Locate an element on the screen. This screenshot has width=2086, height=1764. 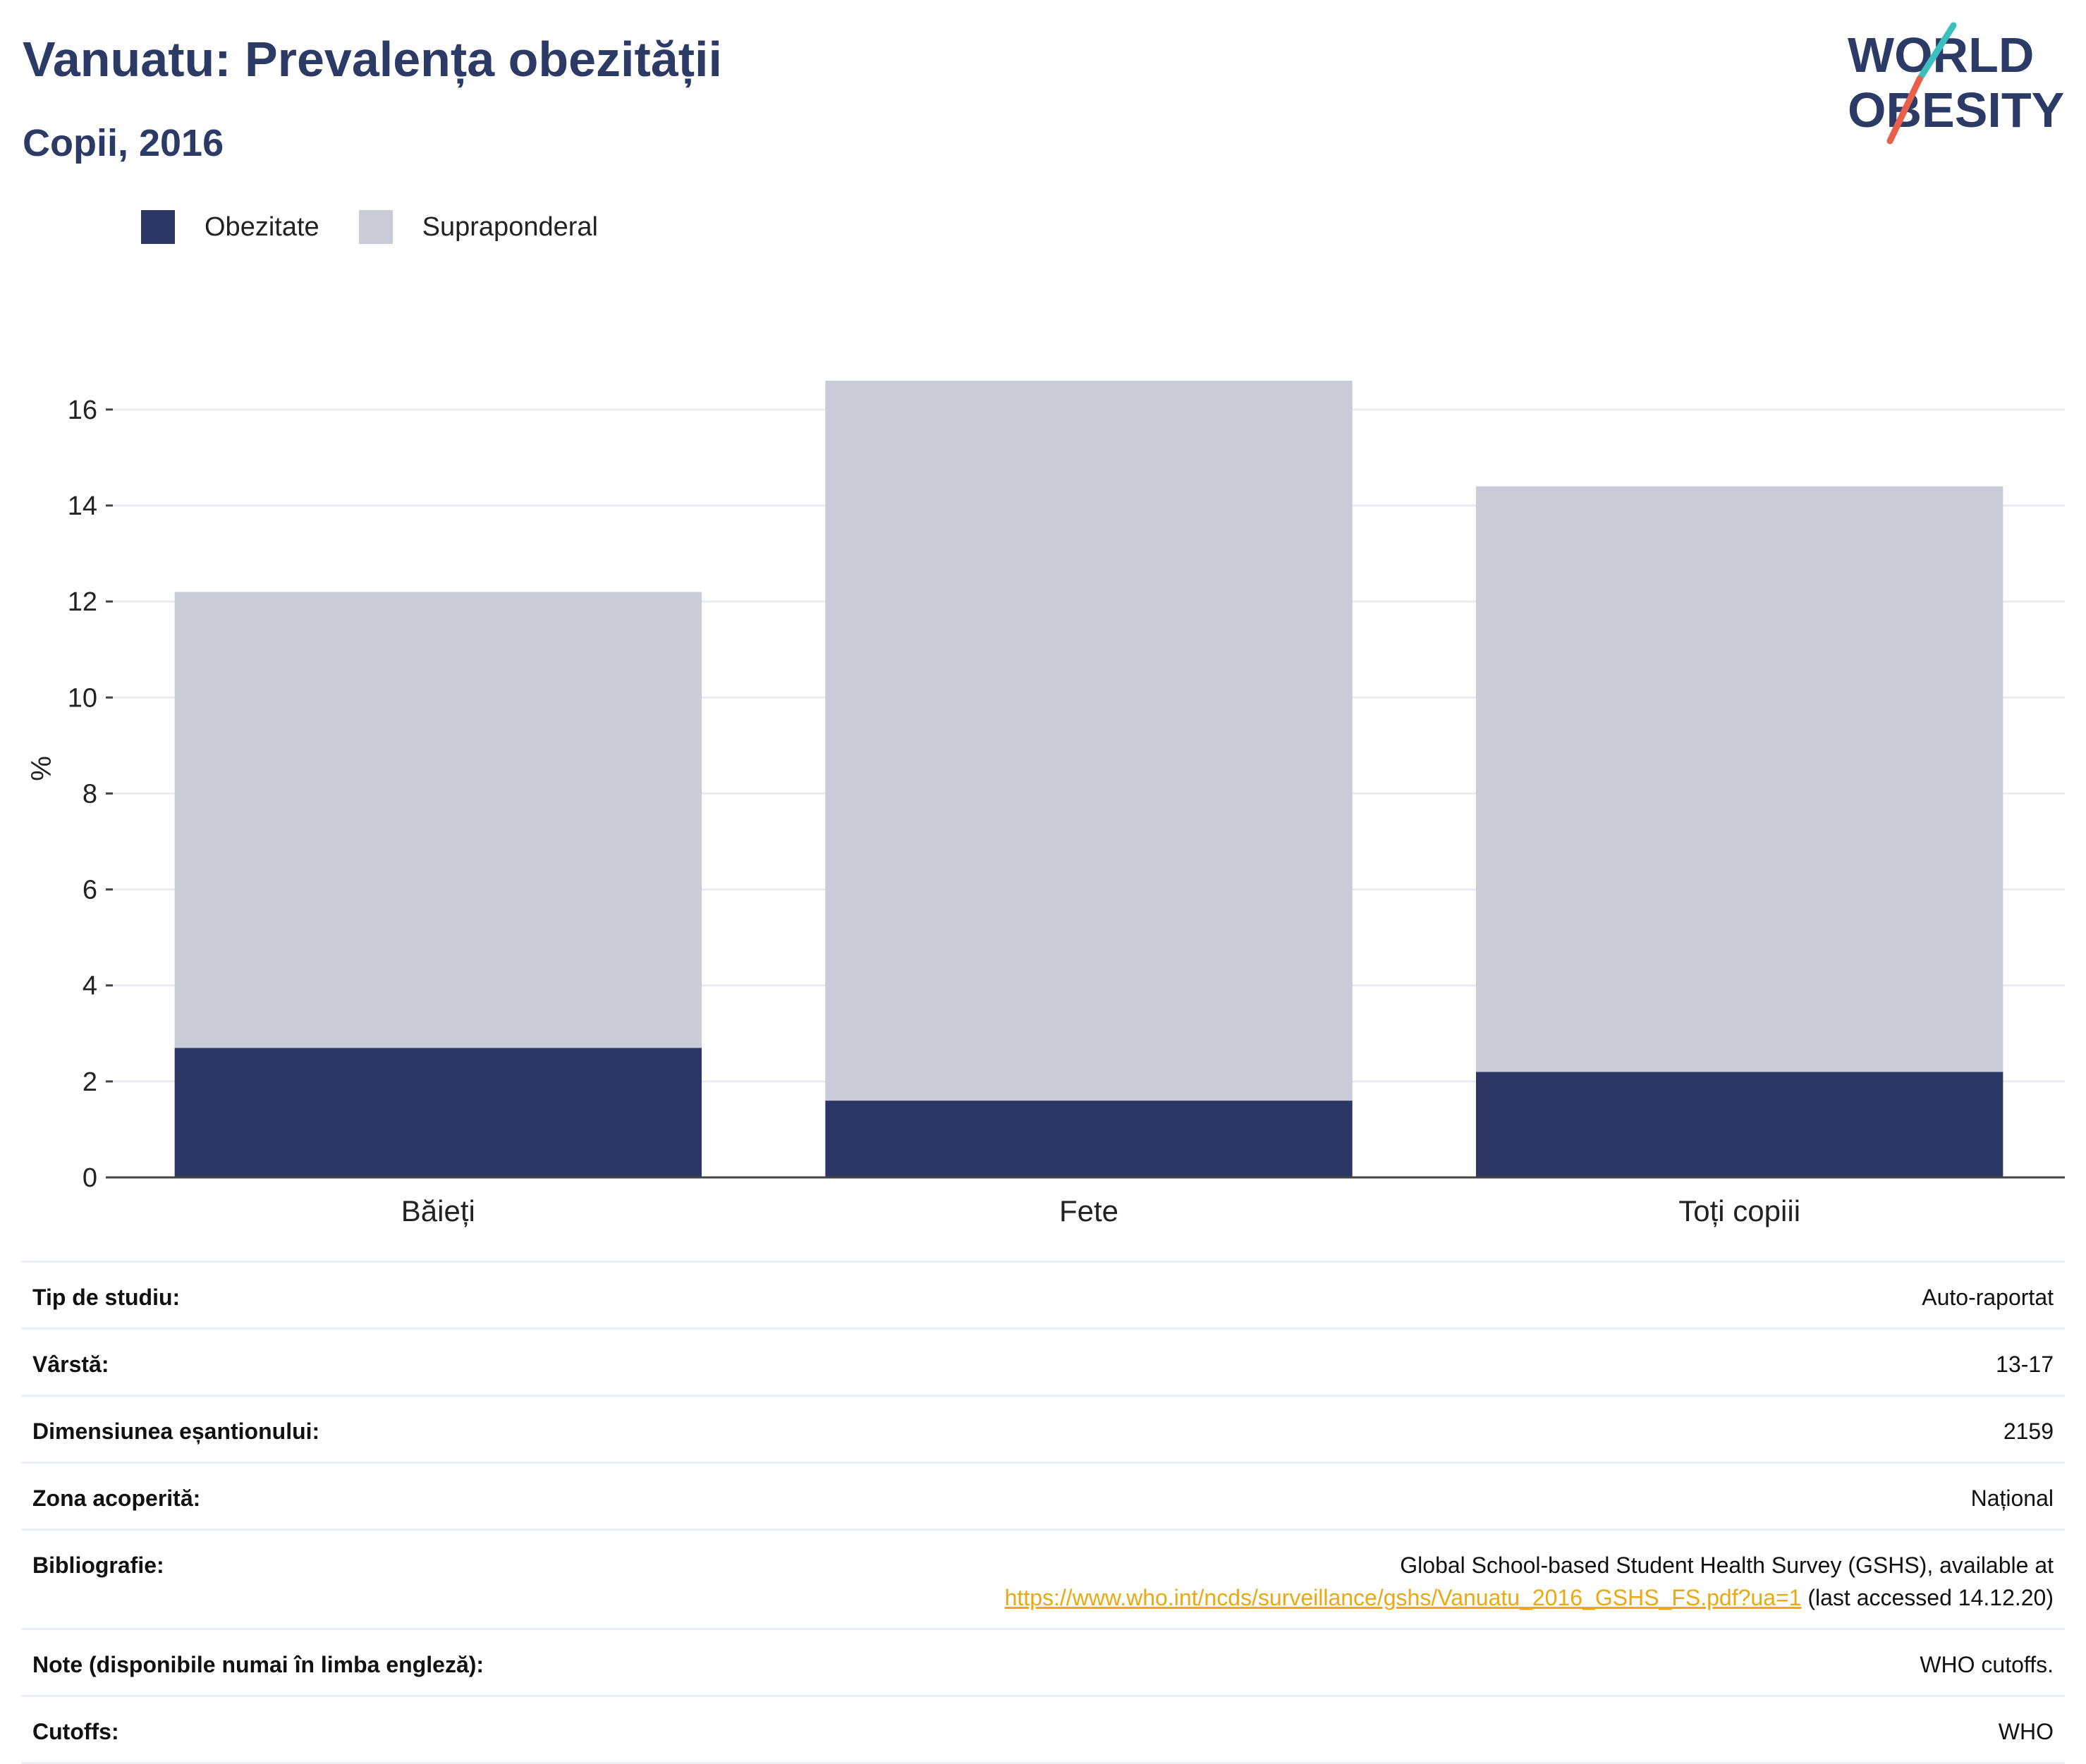
y-tick-label-14: 14 is located at coordinates (82, 506).